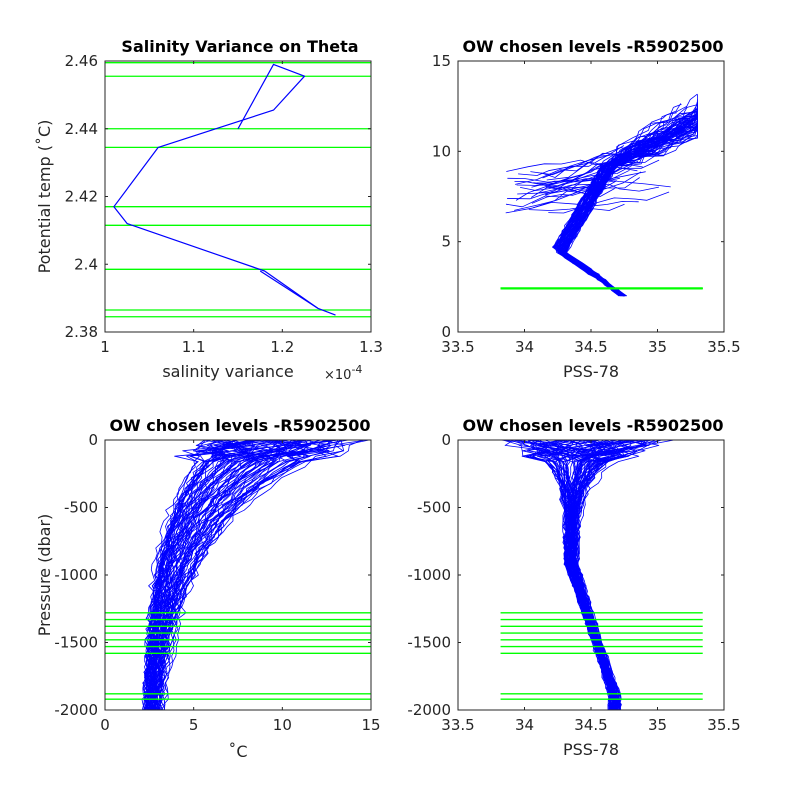 Image resolution: width=800 pixels, height=800 pixels. I want to click on x-exponent-power: -4, so click(356, 369).